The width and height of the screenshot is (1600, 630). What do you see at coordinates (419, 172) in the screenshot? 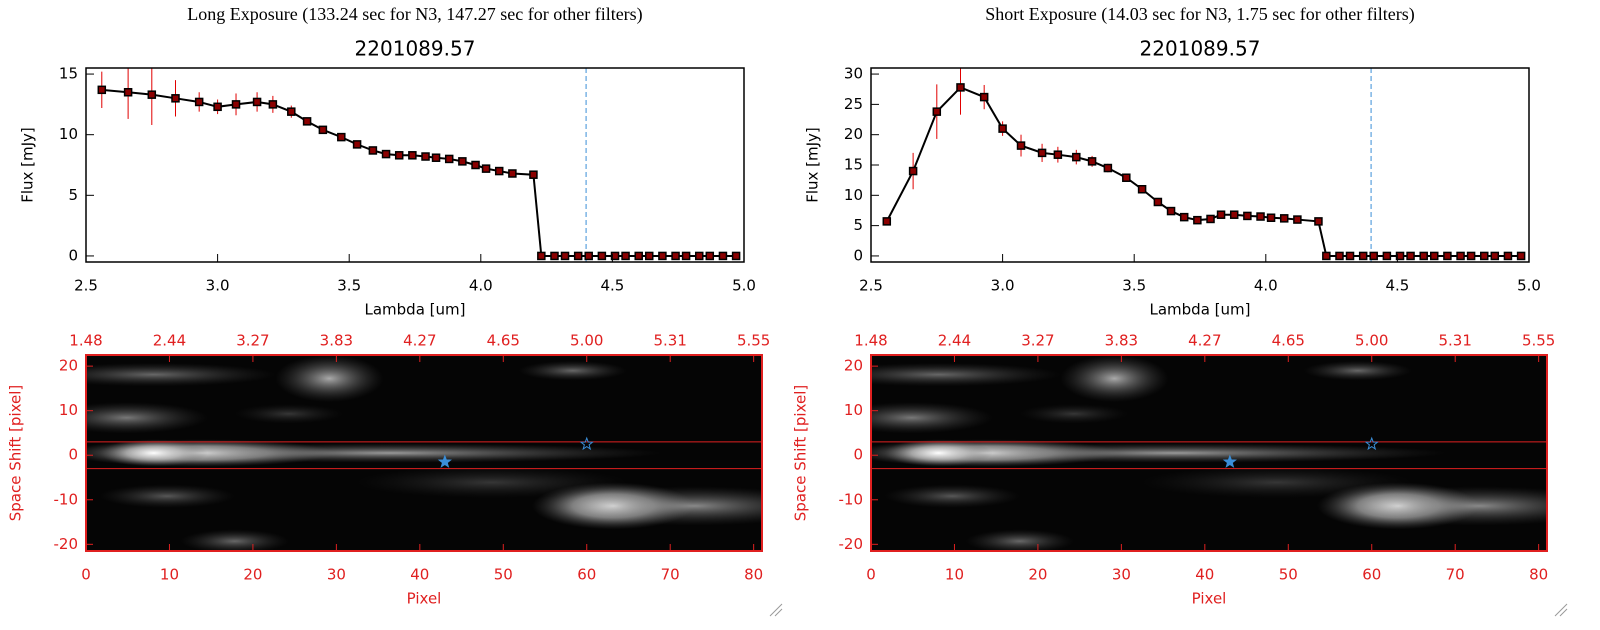
I see `data-line` at bounding box center [419, 172].